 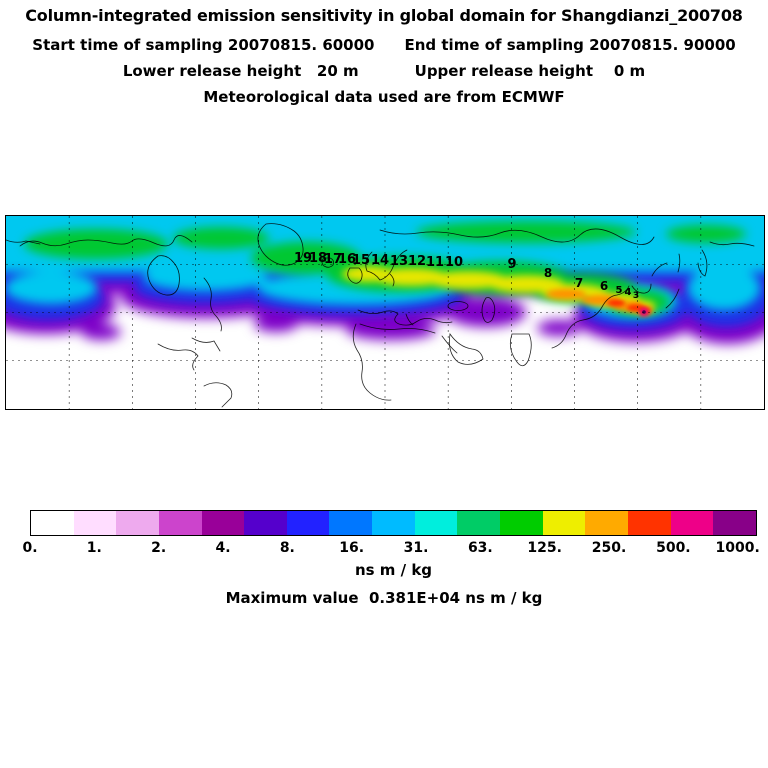 I want to click on colorbar-tick-label: 125., so click(x=544, y=548).